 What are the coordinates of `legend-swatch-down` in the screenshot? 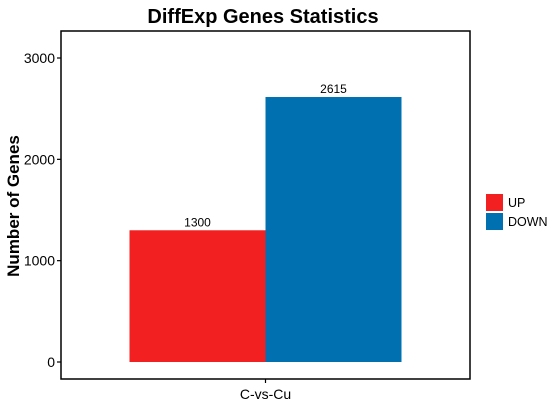 It's located at (494, 221).